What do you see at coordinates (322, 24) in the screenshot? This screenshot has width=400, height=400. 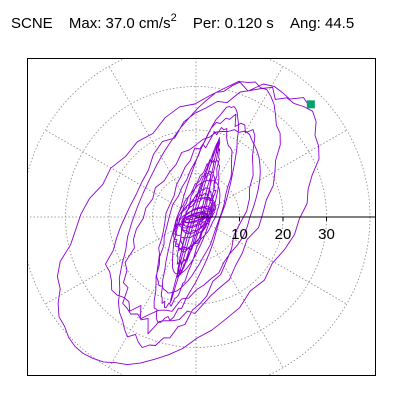 I see `angle-readout: Ang: 44.5` at bounding box center [322, 24].